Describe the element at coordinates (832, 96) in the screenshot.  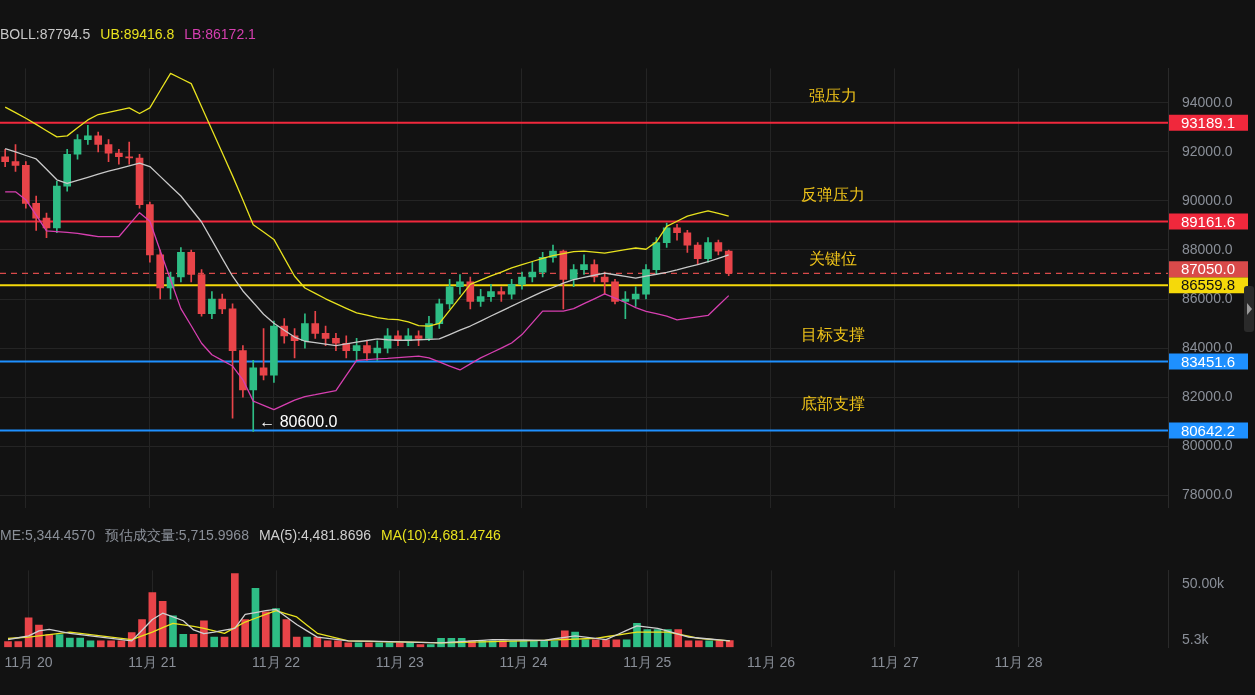
I see `annotation: 强压力` at that location.